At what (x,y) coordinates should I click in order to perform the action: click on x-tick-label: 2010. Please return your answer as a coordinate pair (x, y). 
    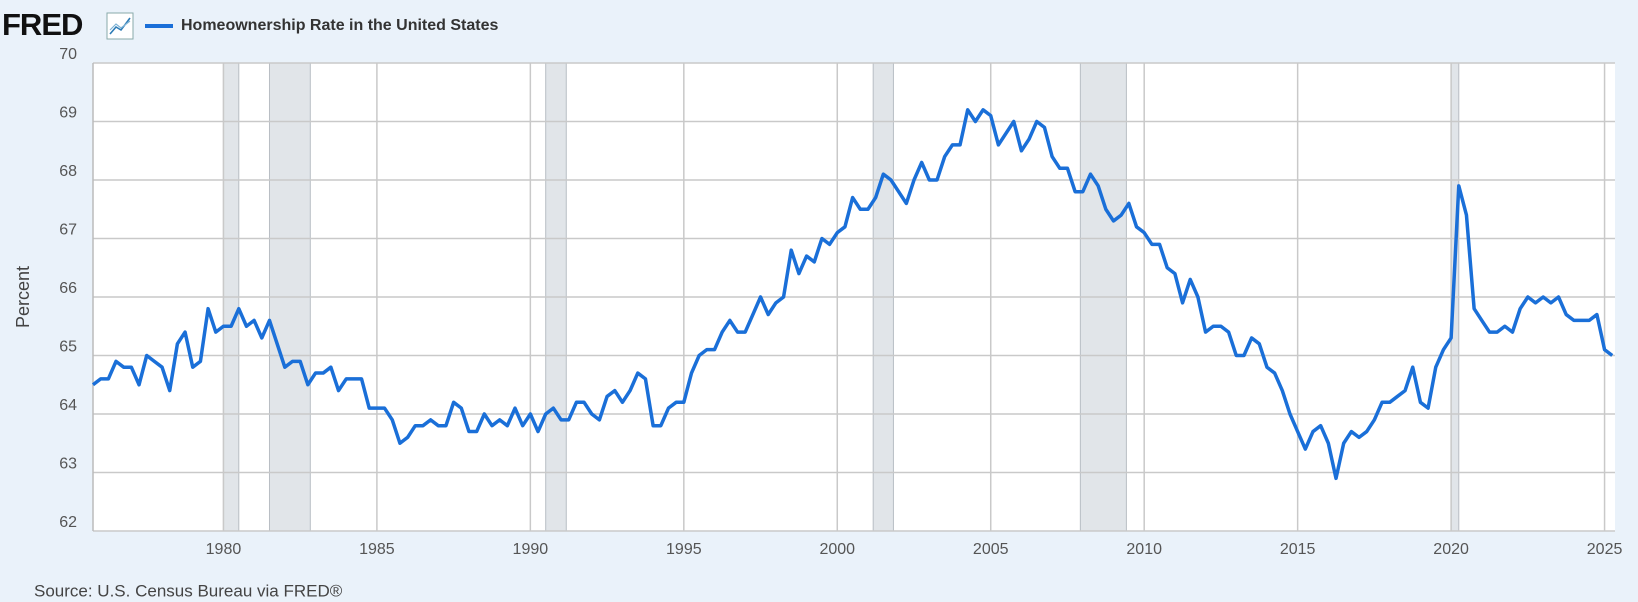
    Looking at the image, I should click on (1144, 549).